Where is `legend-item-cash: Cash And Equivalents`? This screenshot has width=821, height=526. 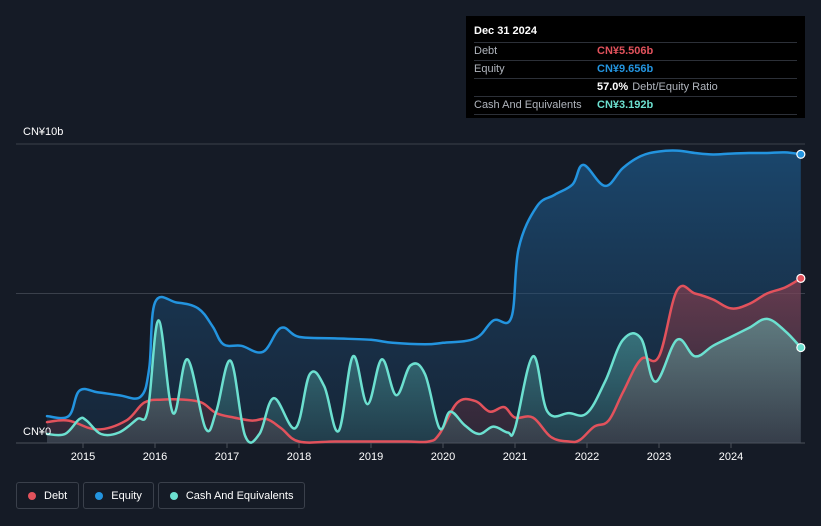
legend-item-cash: Cash And Equivalents is located at coordinates (231, 495).